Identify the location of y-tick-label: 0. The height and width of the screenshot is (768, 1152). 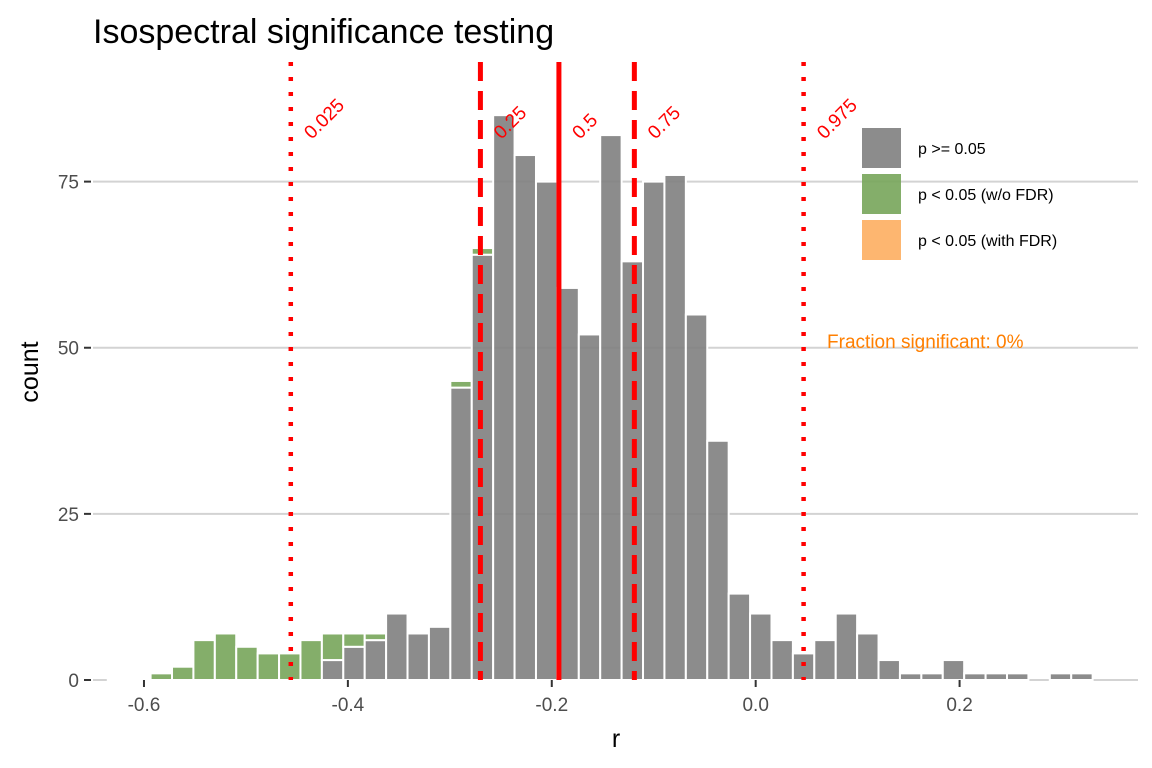
(73, 681).